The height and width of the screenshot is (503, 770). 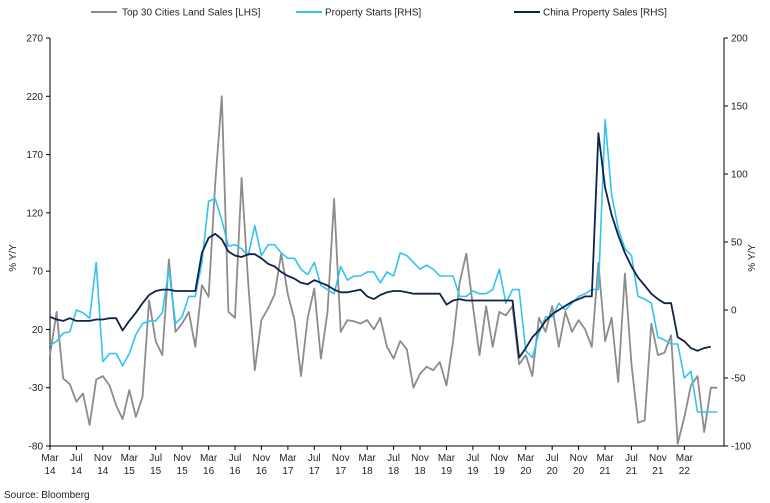 What do you see at coordinates (36, 388) in the screenshot?
I see `left-tick-label: -30` at bounding box center [36, 388].